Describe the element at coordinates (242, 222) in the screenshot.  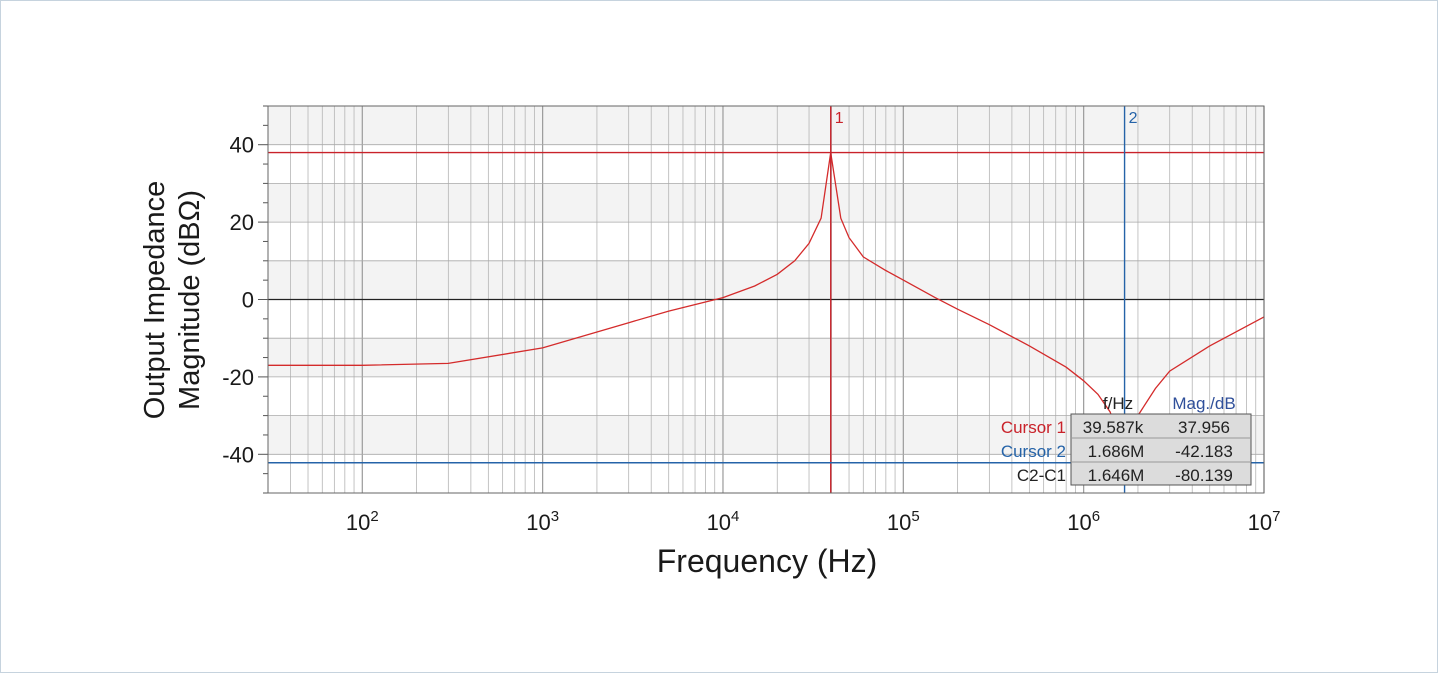
I see `y-tick-label: 20` at that location.